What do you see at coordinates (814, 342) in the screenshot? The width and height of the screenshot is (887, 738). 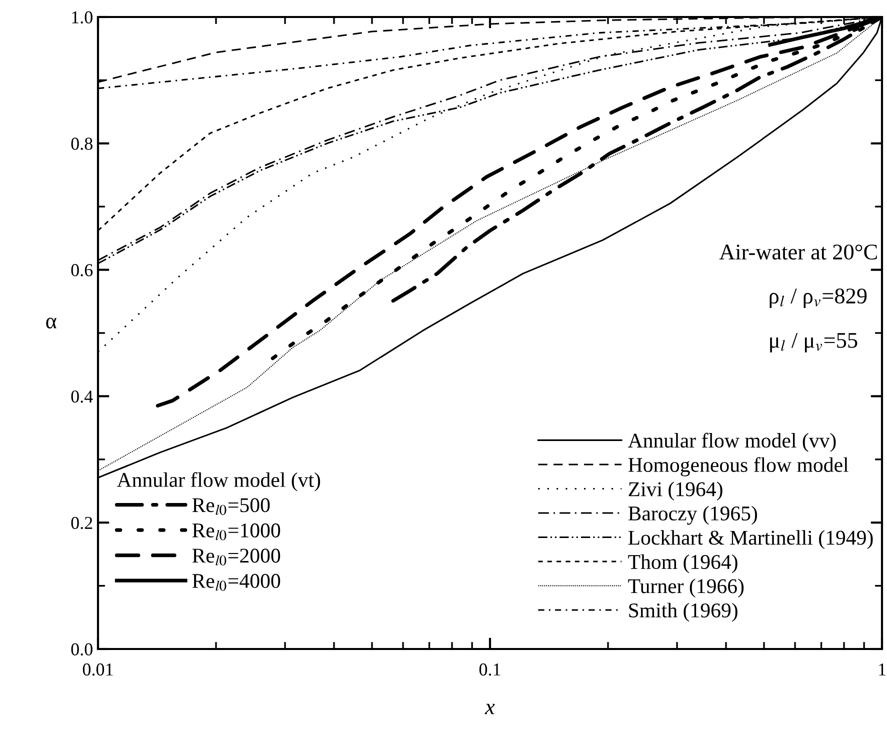 I see `annotation: μ$_{l}$ / μ$_{v}$=55` at bounding box center [814, 342].